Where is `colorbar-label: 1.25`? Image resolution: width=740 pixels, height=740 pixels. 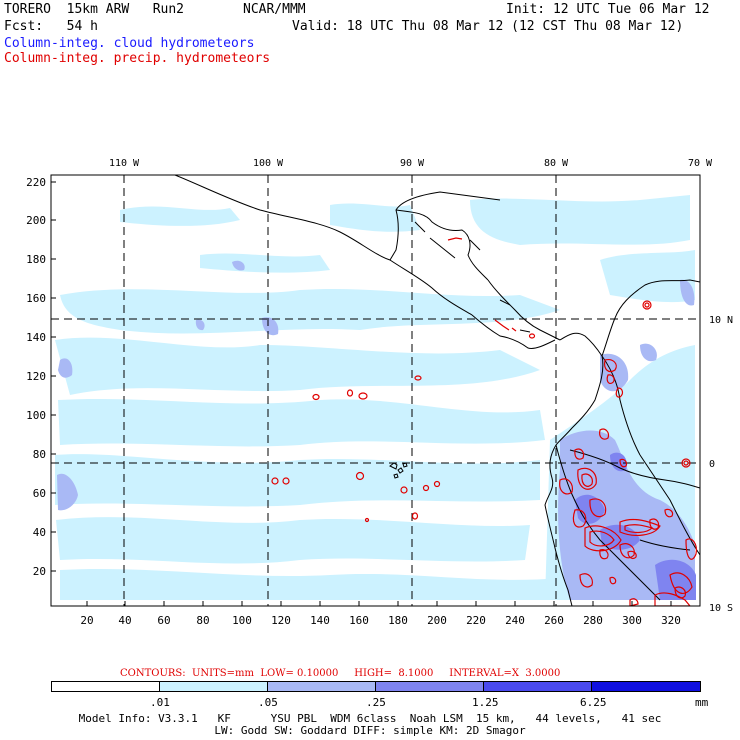
colorbar-label: 1.25 is located at coordinates (485, 702).